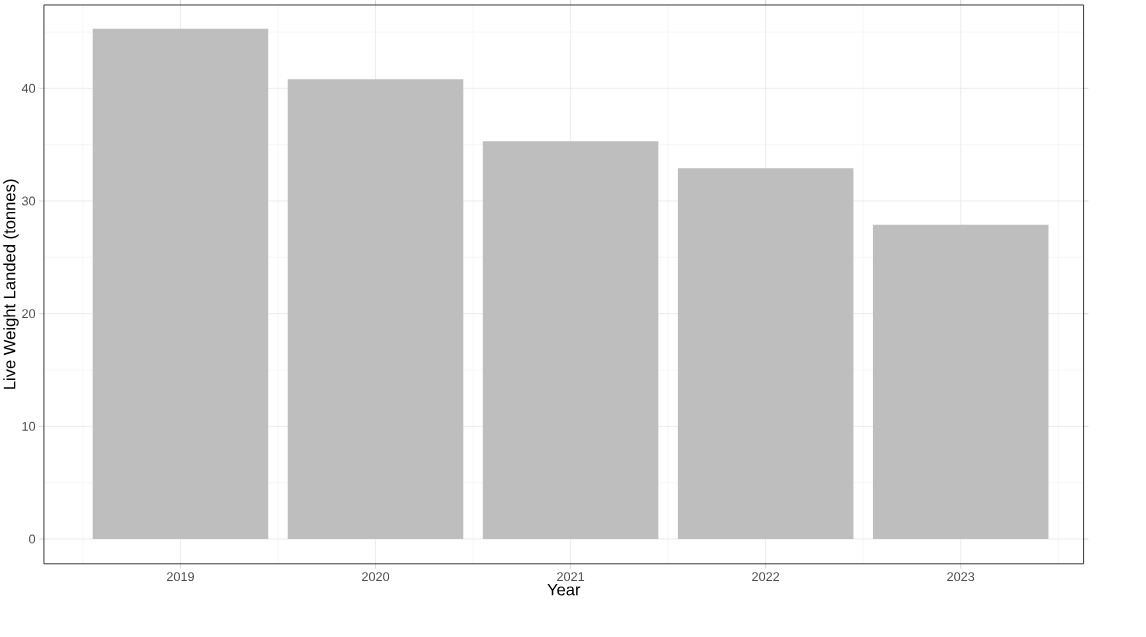  Describe the element at coordinates (29, 314) in the screenshot. I see `y-tick-label: 20` at that location.